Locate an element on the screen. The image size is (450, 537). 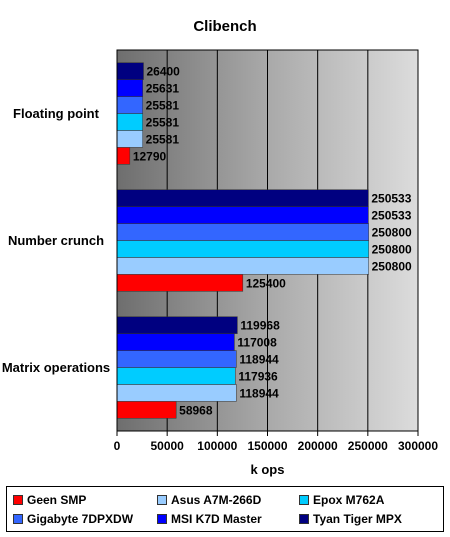
legend-label: Gigabyte 7DPXDW is located at coordinates (80, 519).